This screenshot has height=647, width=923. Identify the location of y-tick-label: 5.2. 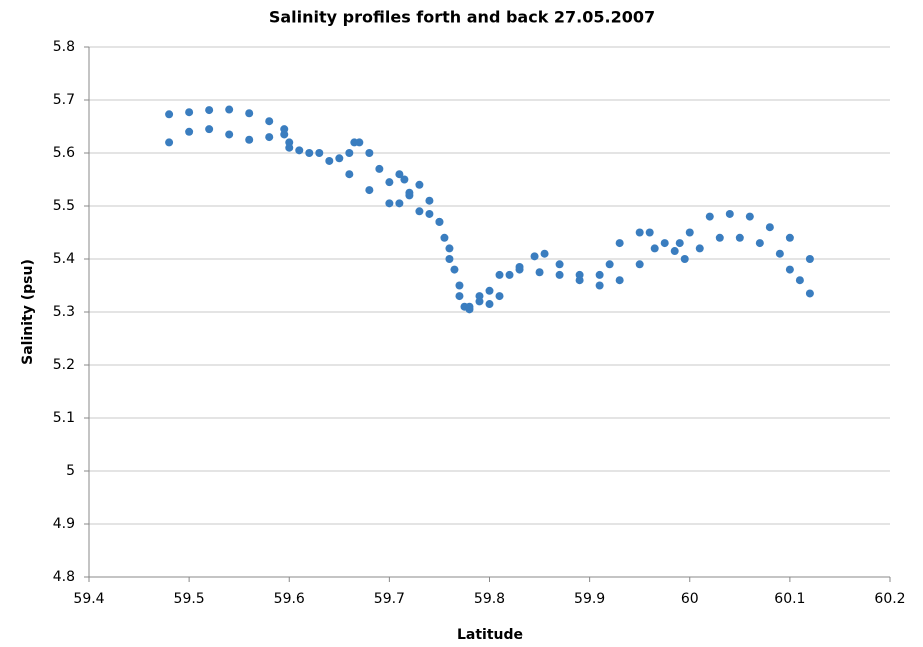
(64, 365).